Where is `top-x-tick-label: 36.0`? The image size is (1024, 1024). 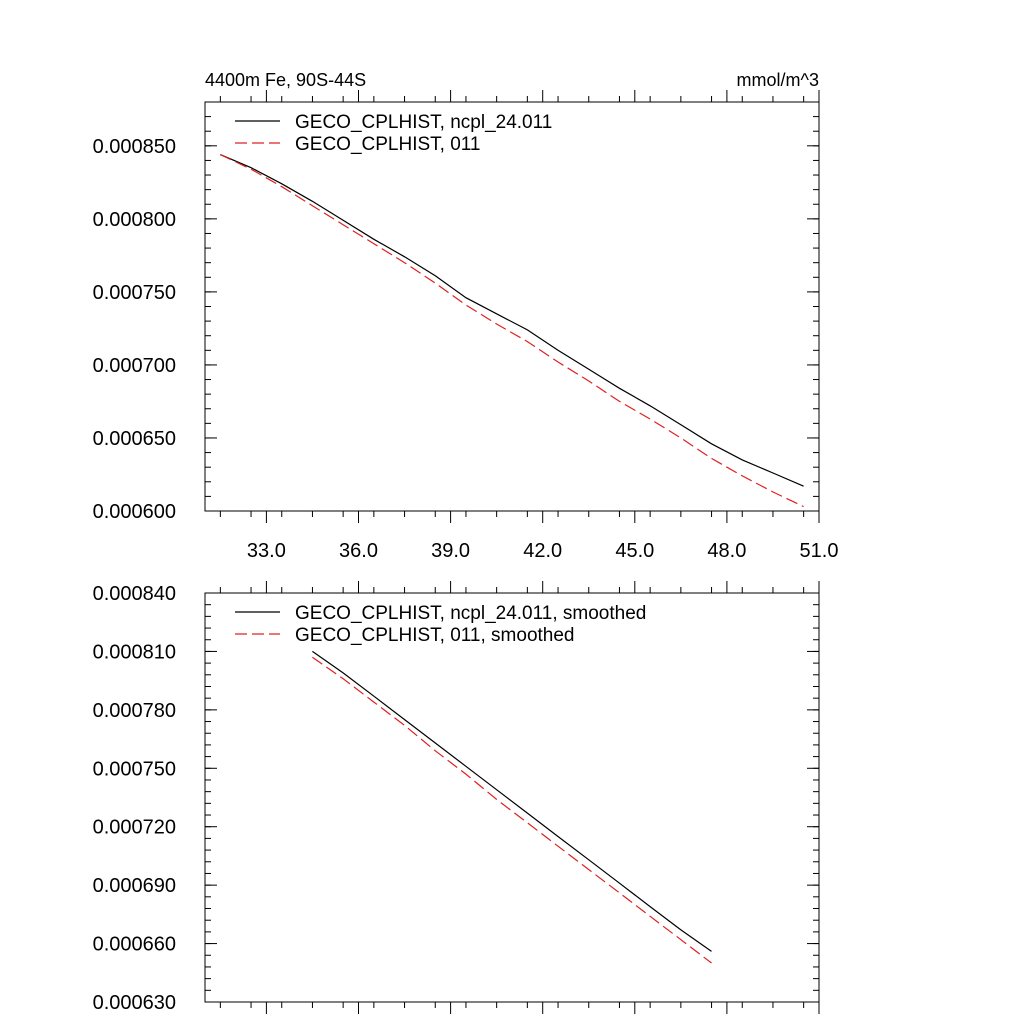 top-x-tick-label: 36.0 is located at coordinates (358, 551).